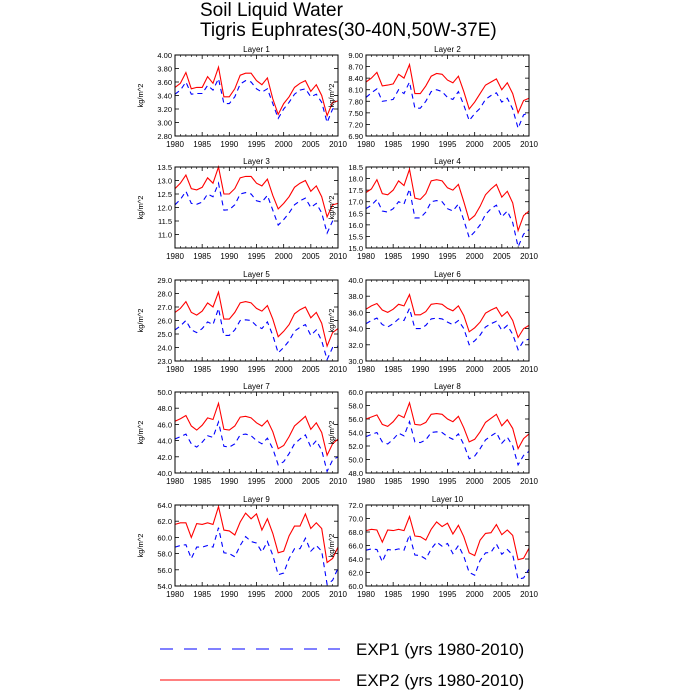 The width and height of the screenshot is (700, 700). I want to click on y-tick-label: 42.0, so click(164, 457).